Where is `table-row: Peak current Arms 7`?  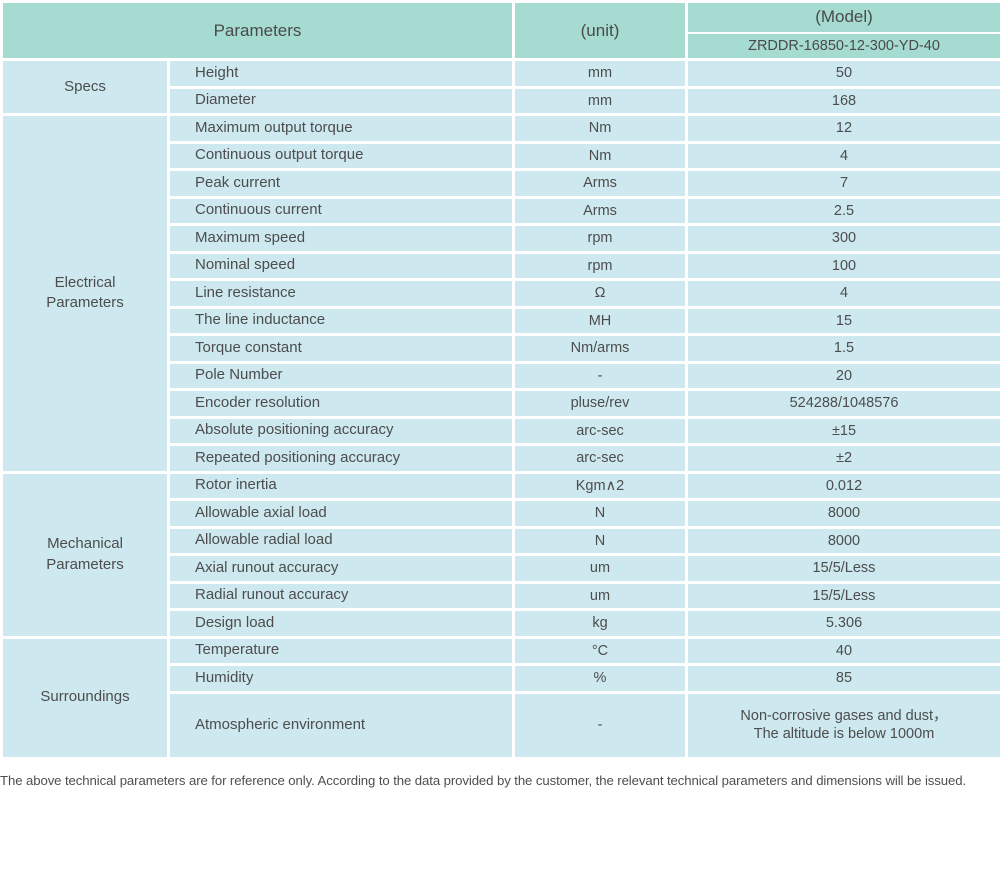 table-row: Peak current Arms 7 is located at coordinates (501, 183).